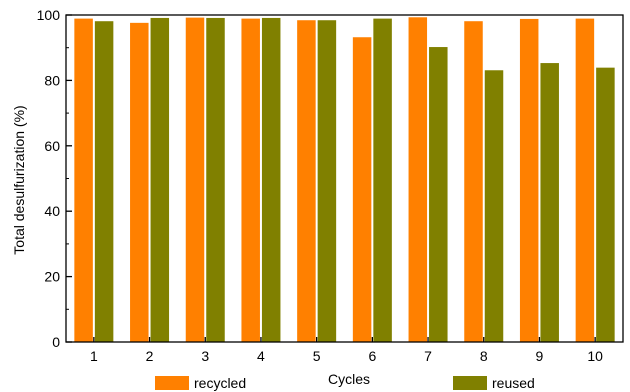 The height and width of the screenshot is (392, 630). I want to click on y-tick-label: 80, so click(52, 80).